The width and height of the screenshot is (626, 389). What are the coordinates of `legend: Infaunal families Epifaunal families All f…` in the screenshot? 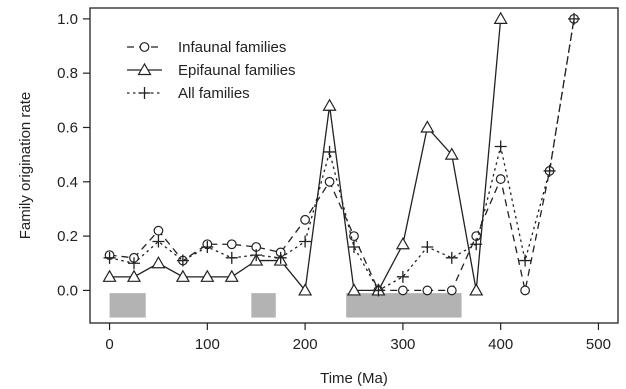 It's located at (211, 70).